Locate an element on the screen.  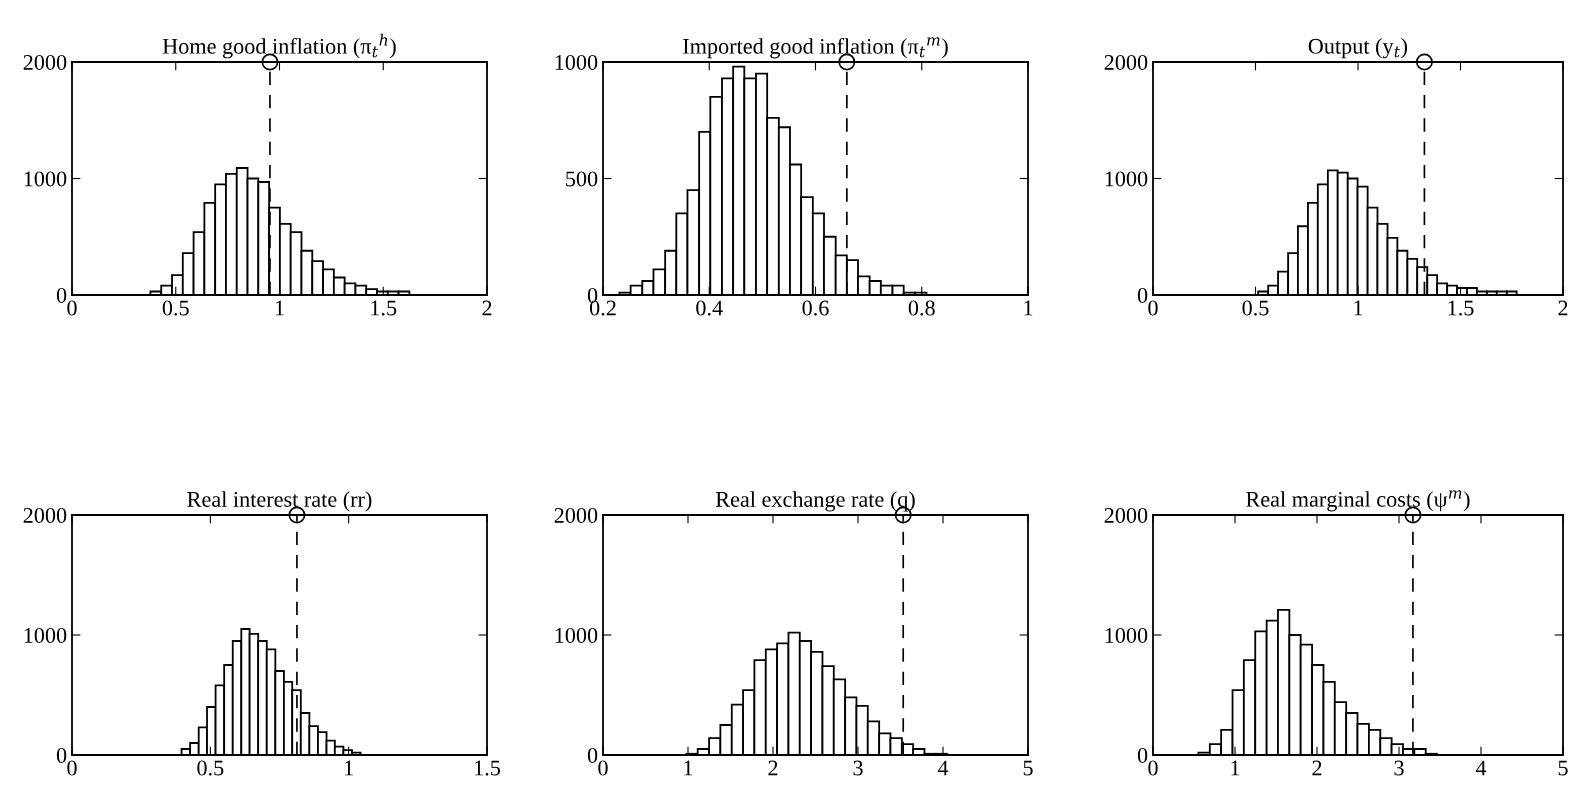
chart-title: Real exchange rate (q) is located at coordinates (815, 501).